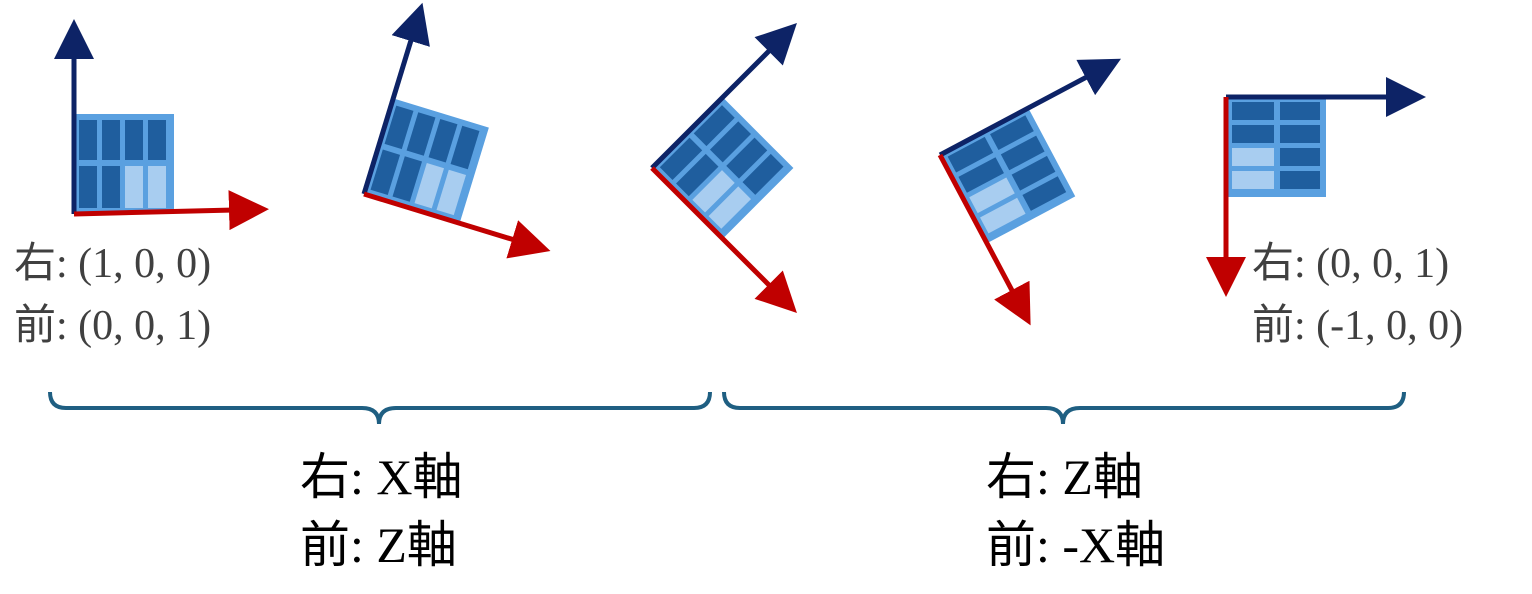 This screenshot has height=594, width=1532. Describe the element at coordinates (1064, 477) in the screenshot. I see `right-caption-right: 右: Z軸` at that location.